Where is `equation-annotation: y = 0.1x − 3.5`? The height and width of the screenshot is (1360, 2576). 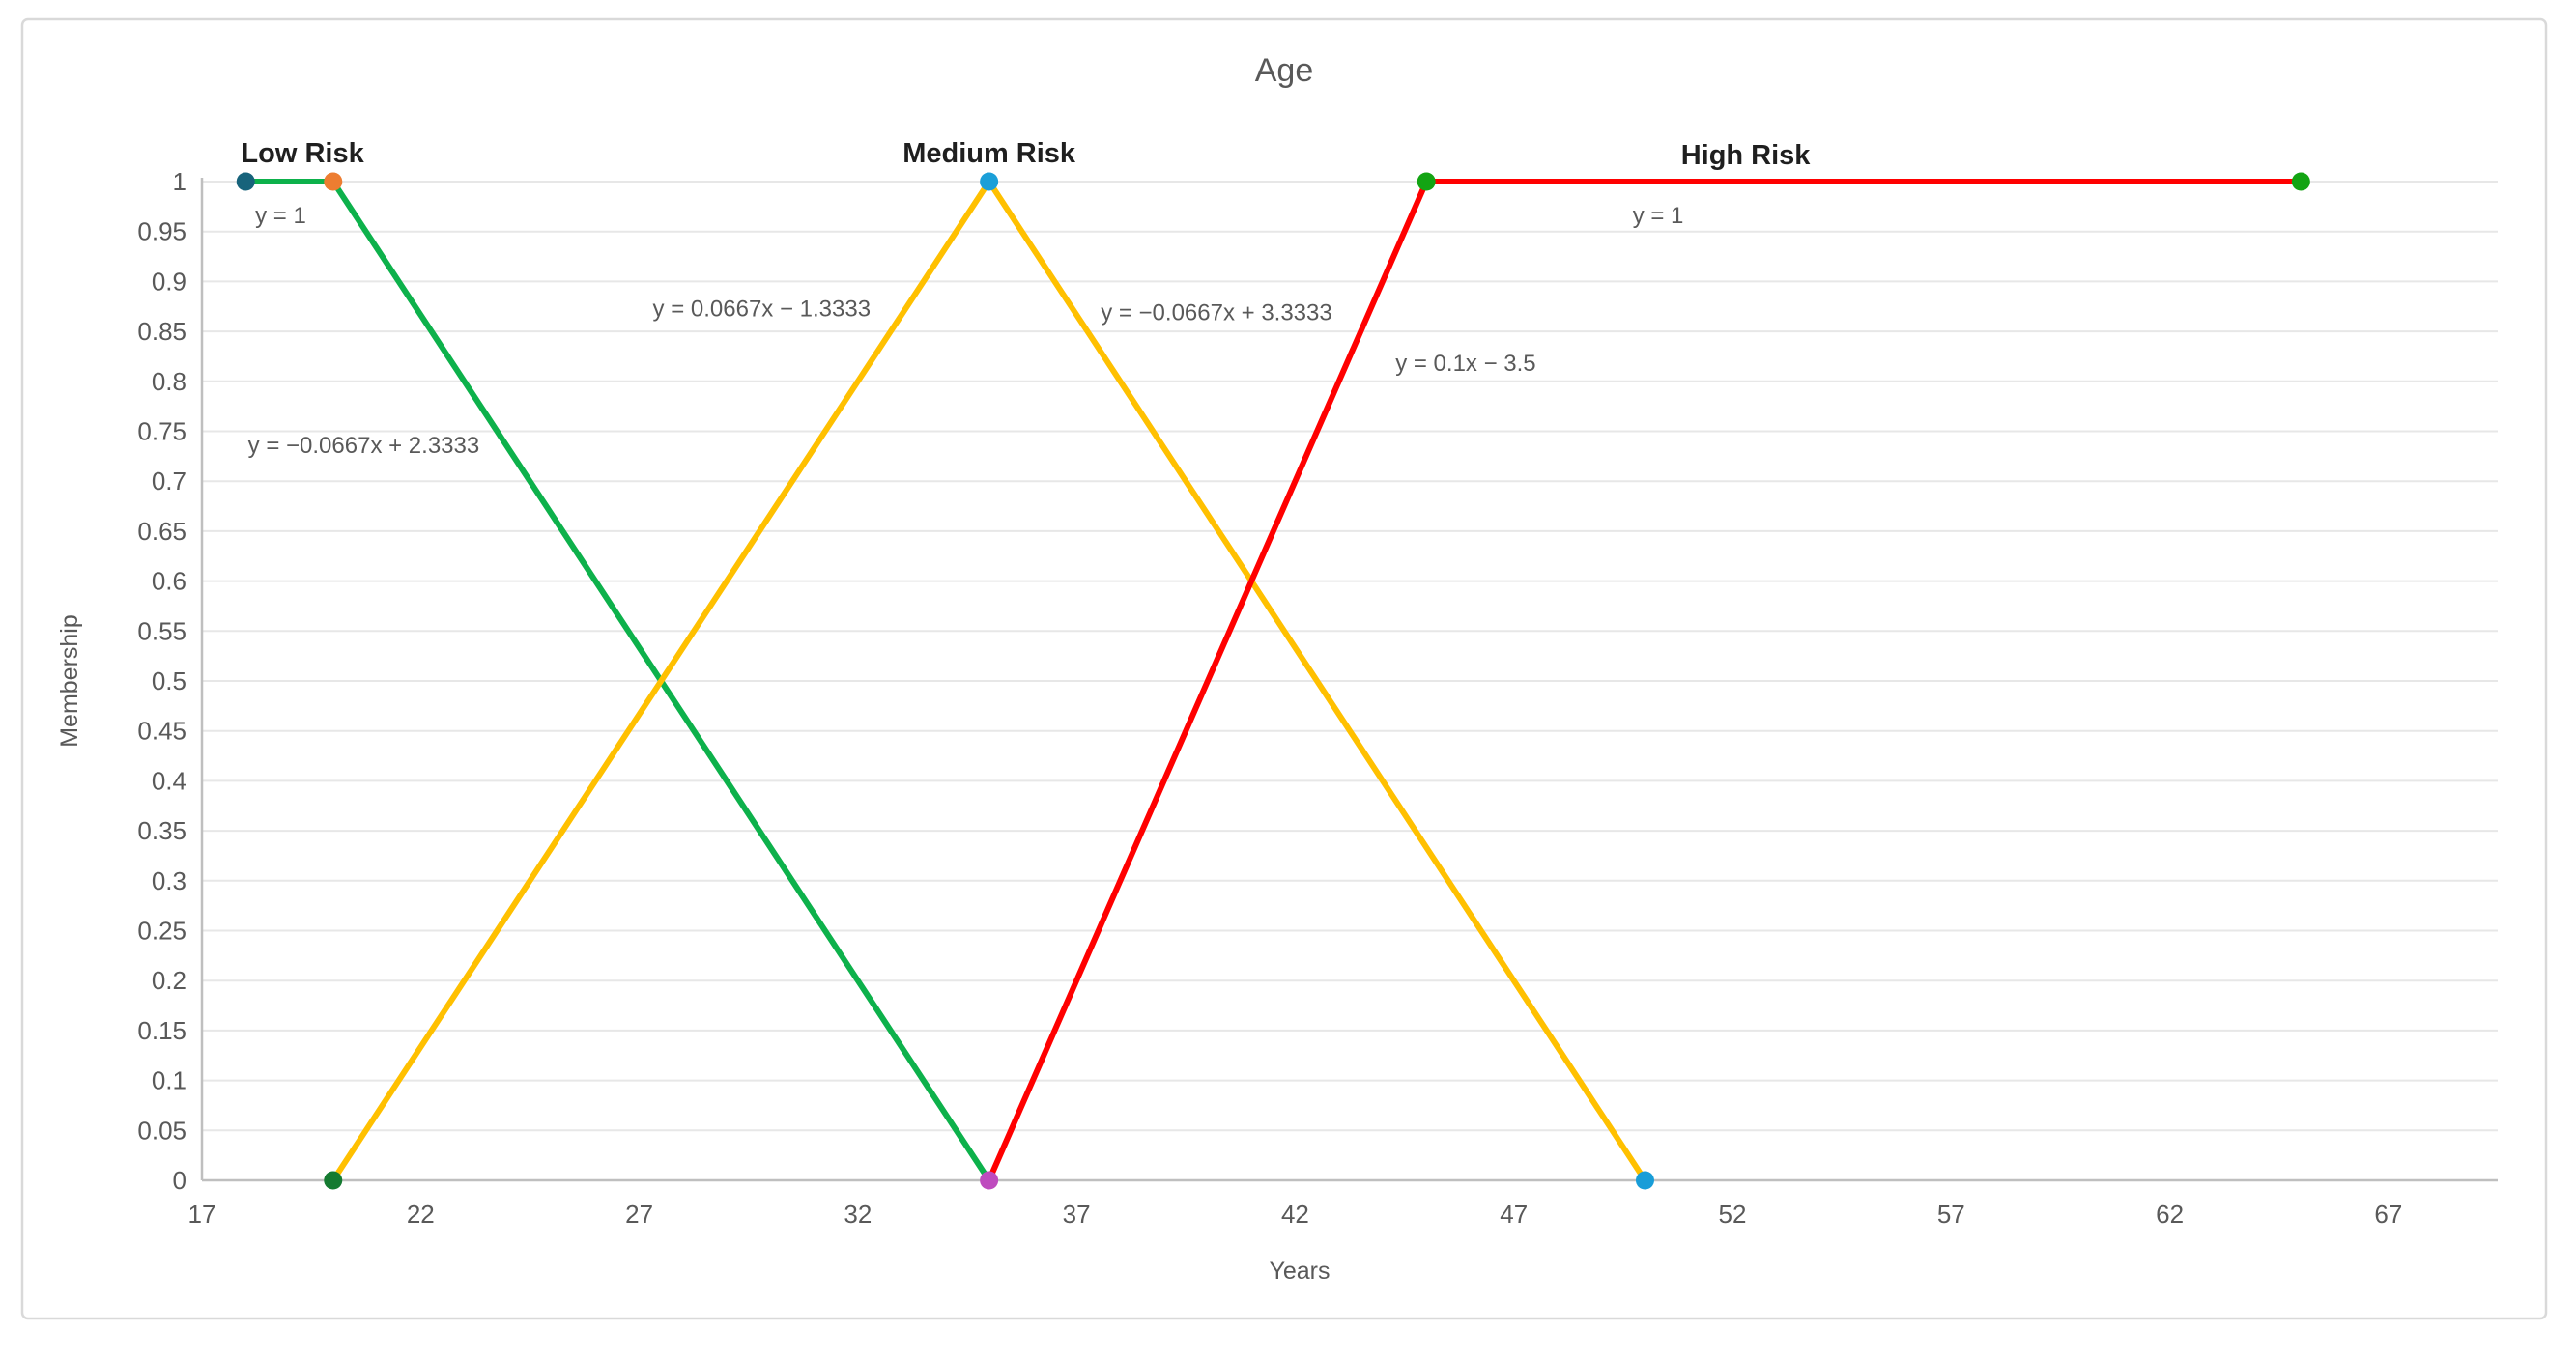 equation-annotation: y = 0.1x − 3.5 is located at coordinates (1465, 364).